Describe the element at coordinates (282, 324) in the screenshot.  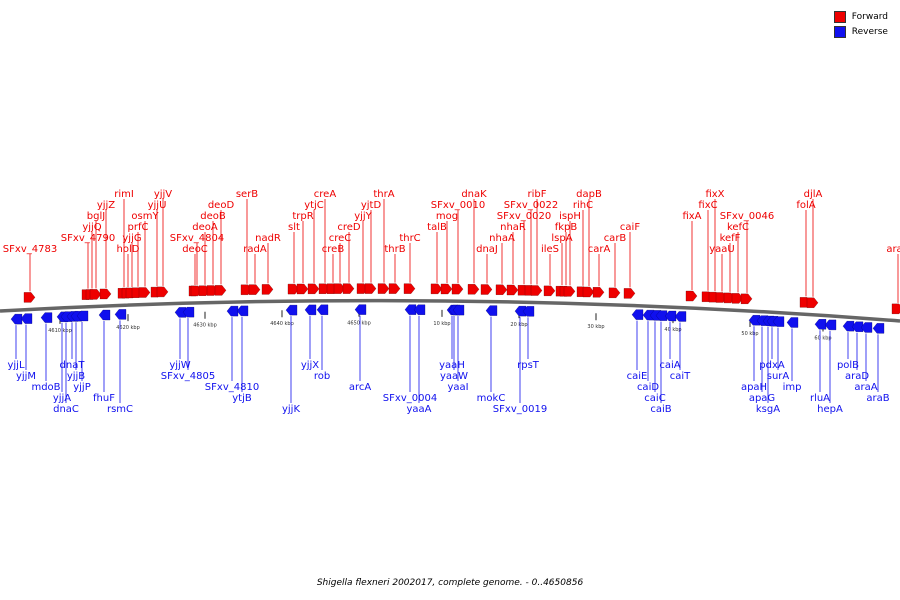
I see `tick-label: 4640 kbp` at that location.